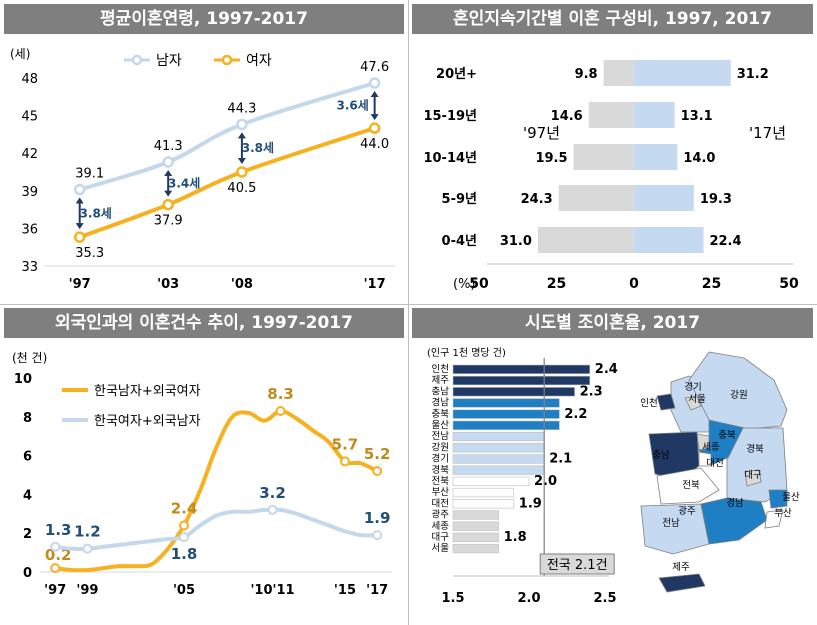  I want to click on data-label: 35.3, so click(89, 253).